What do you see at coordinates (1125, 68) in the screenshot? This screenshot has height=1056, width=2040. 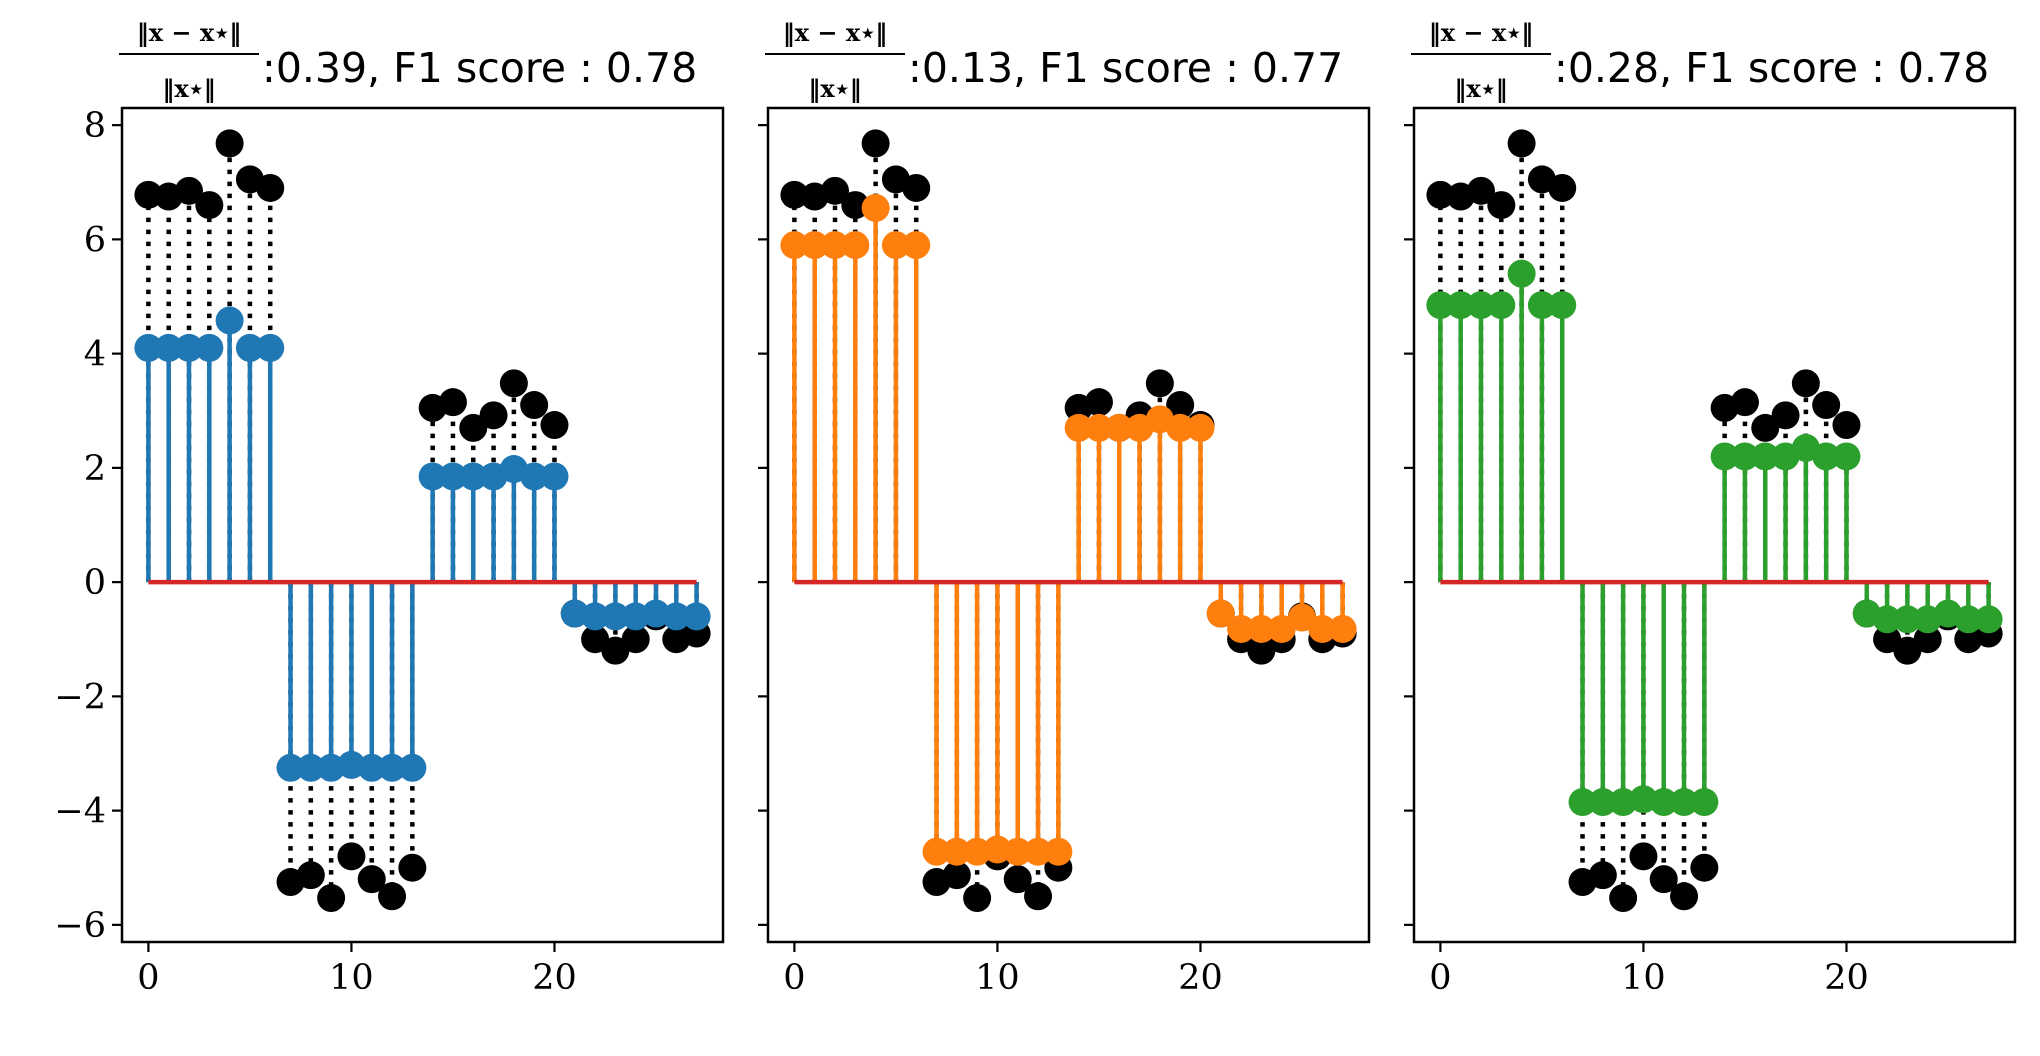 I see `title-metrics: :0.13, F1 score : 0.77` at bounding box center [1125, 68].